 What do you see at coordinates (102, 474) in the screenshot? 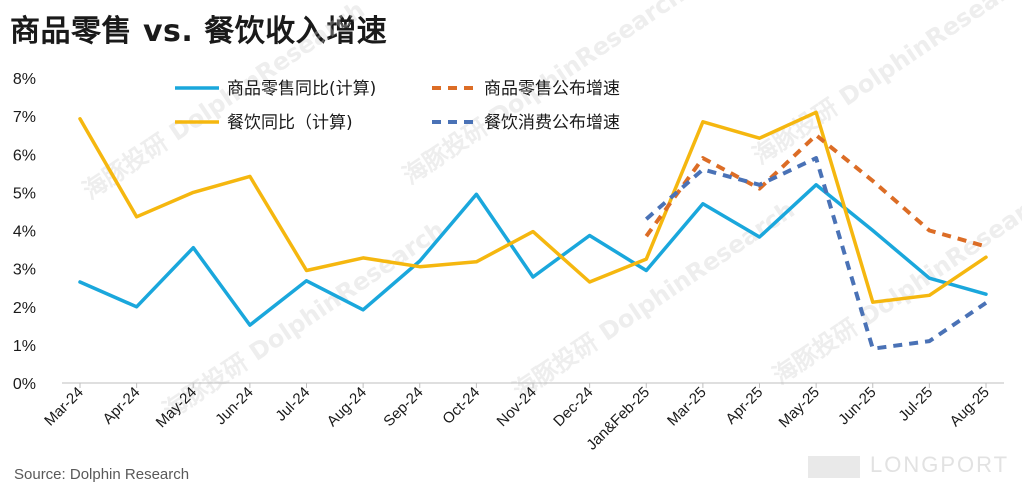
I see `source-note: Source: Dolphin Research` at bounding box center [102, 474].